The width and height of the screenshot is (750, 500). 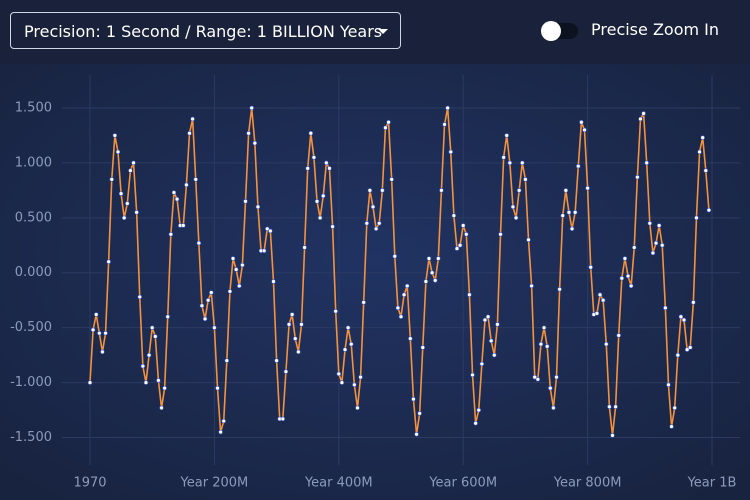 I want to click on y-tick-label: 0.000, so click(x=33, y=272).